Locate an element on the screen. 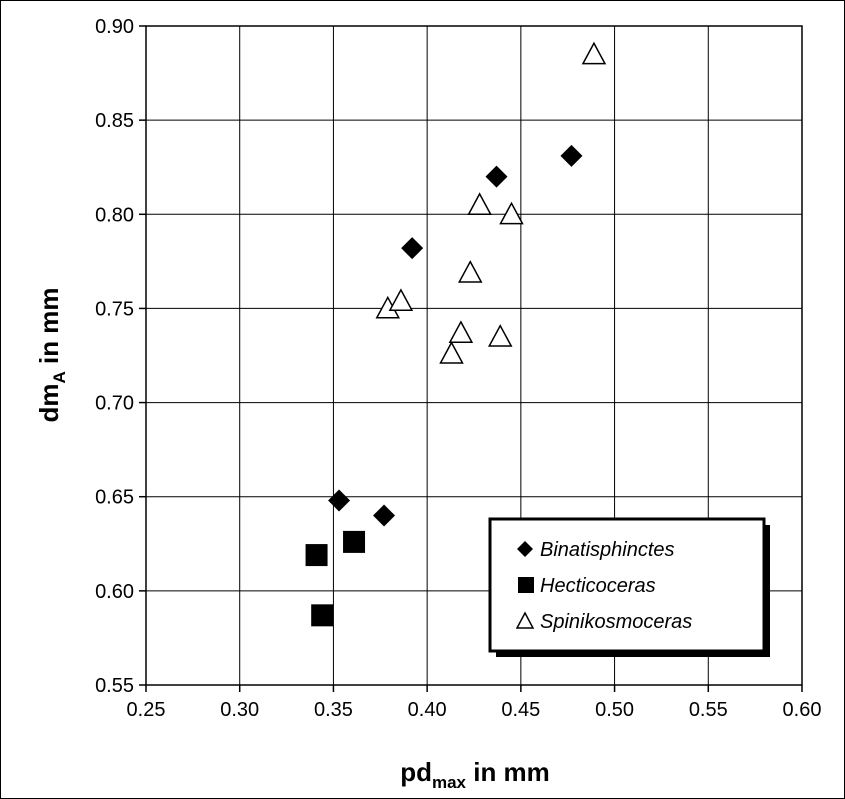 The image size is (845, 799). series-binatisphinctes is located at coordinates (455, 335).